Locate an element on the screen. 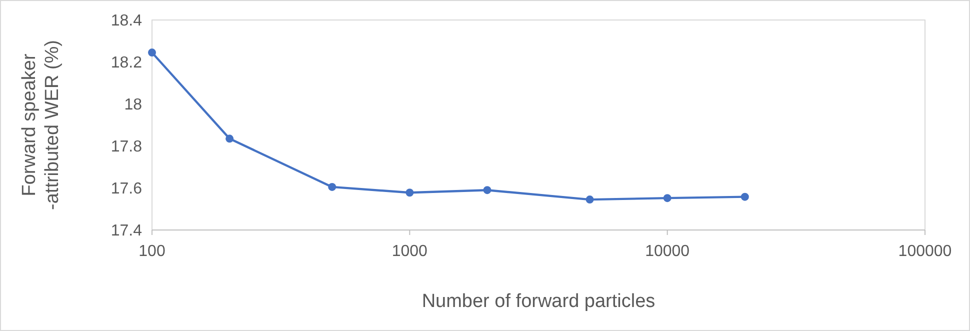 This screenshot has width=970, height=331. y-tick-label: 17.4 is located at coordinates (126, 231).